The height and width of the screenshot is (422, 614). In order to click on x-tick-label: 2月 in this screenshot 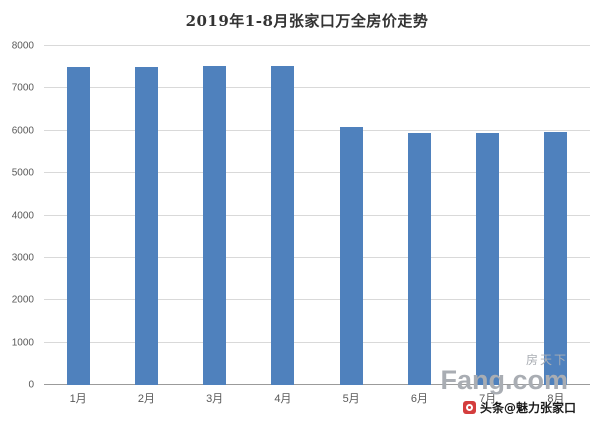, I will do `click(146, 399)`.